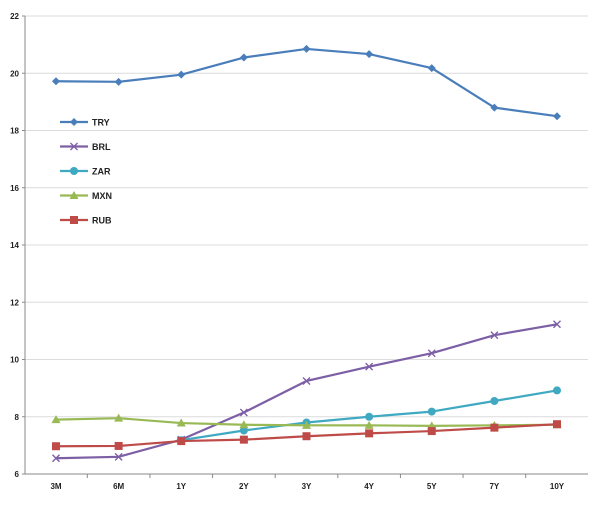 This screenshot has height=508, width=600. Describe the element at coordinates (369, 433) in the screenshot. I see `point-rub-4y` at that location.